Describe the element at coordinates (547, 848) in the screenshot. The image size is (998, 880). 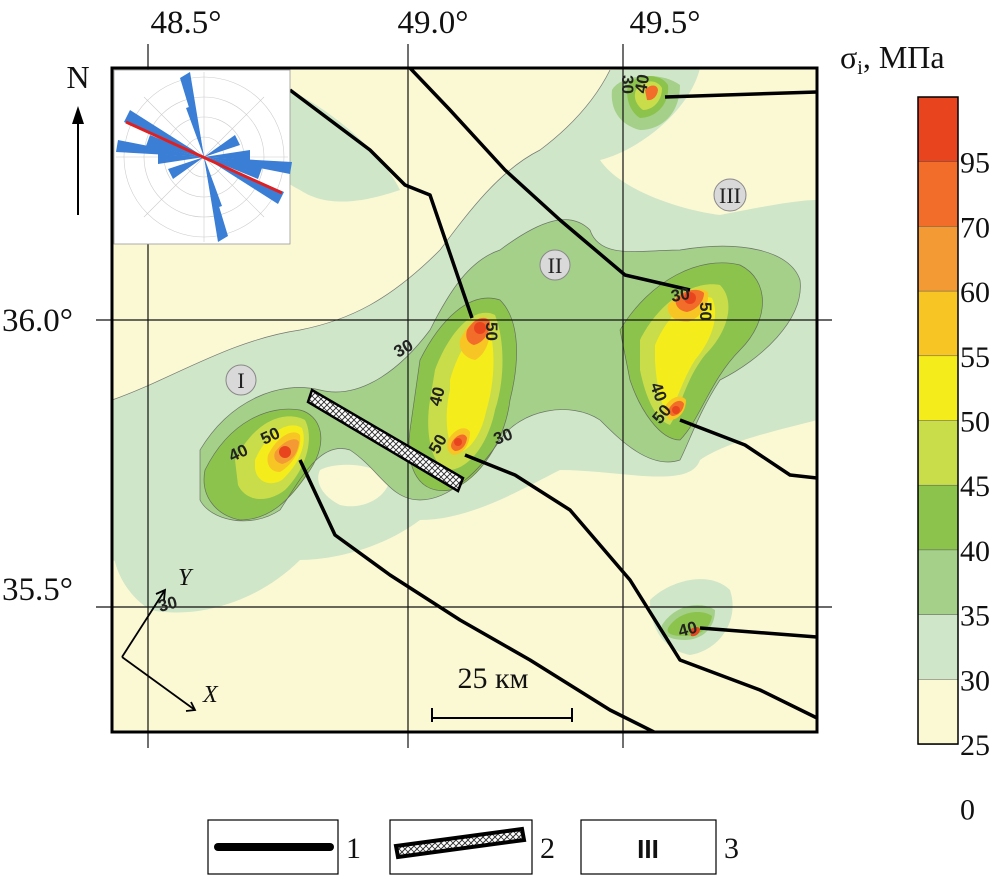
I see `legend-number-2: 2` at that location.